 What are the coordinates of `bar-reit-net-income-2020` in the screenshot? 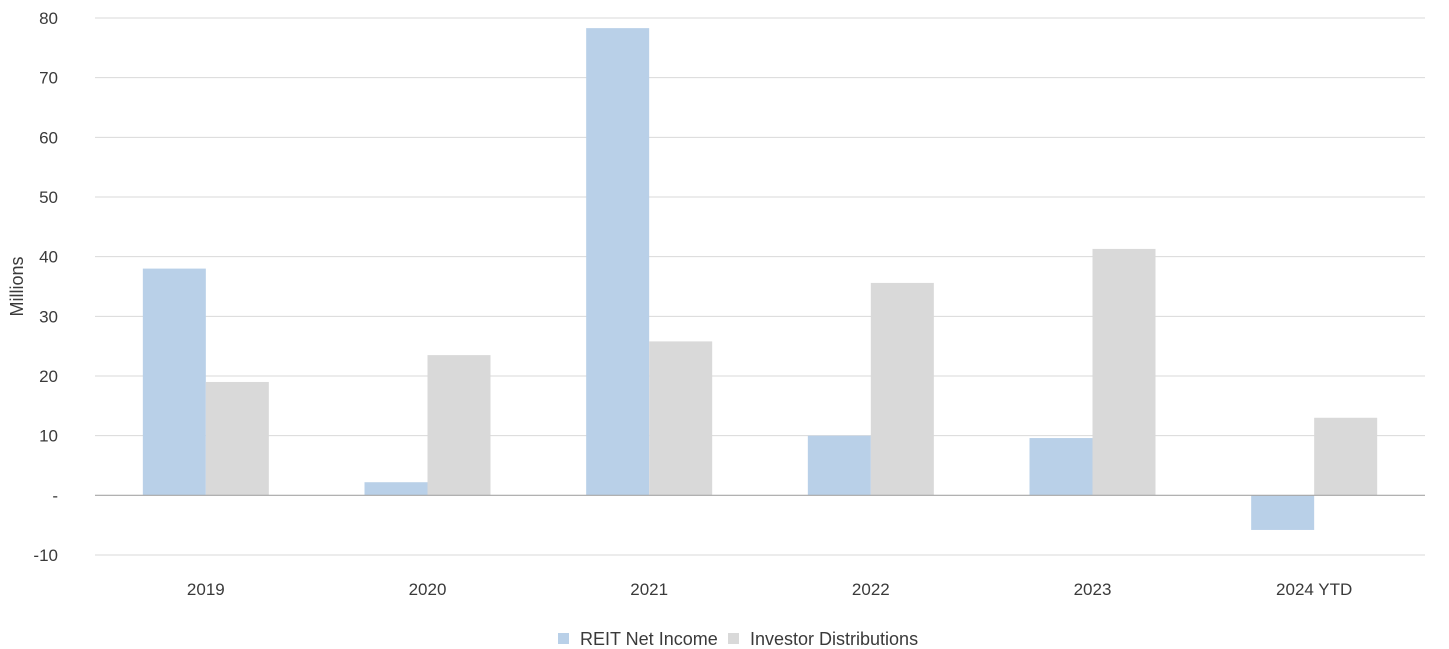 It's located at (396, 489).